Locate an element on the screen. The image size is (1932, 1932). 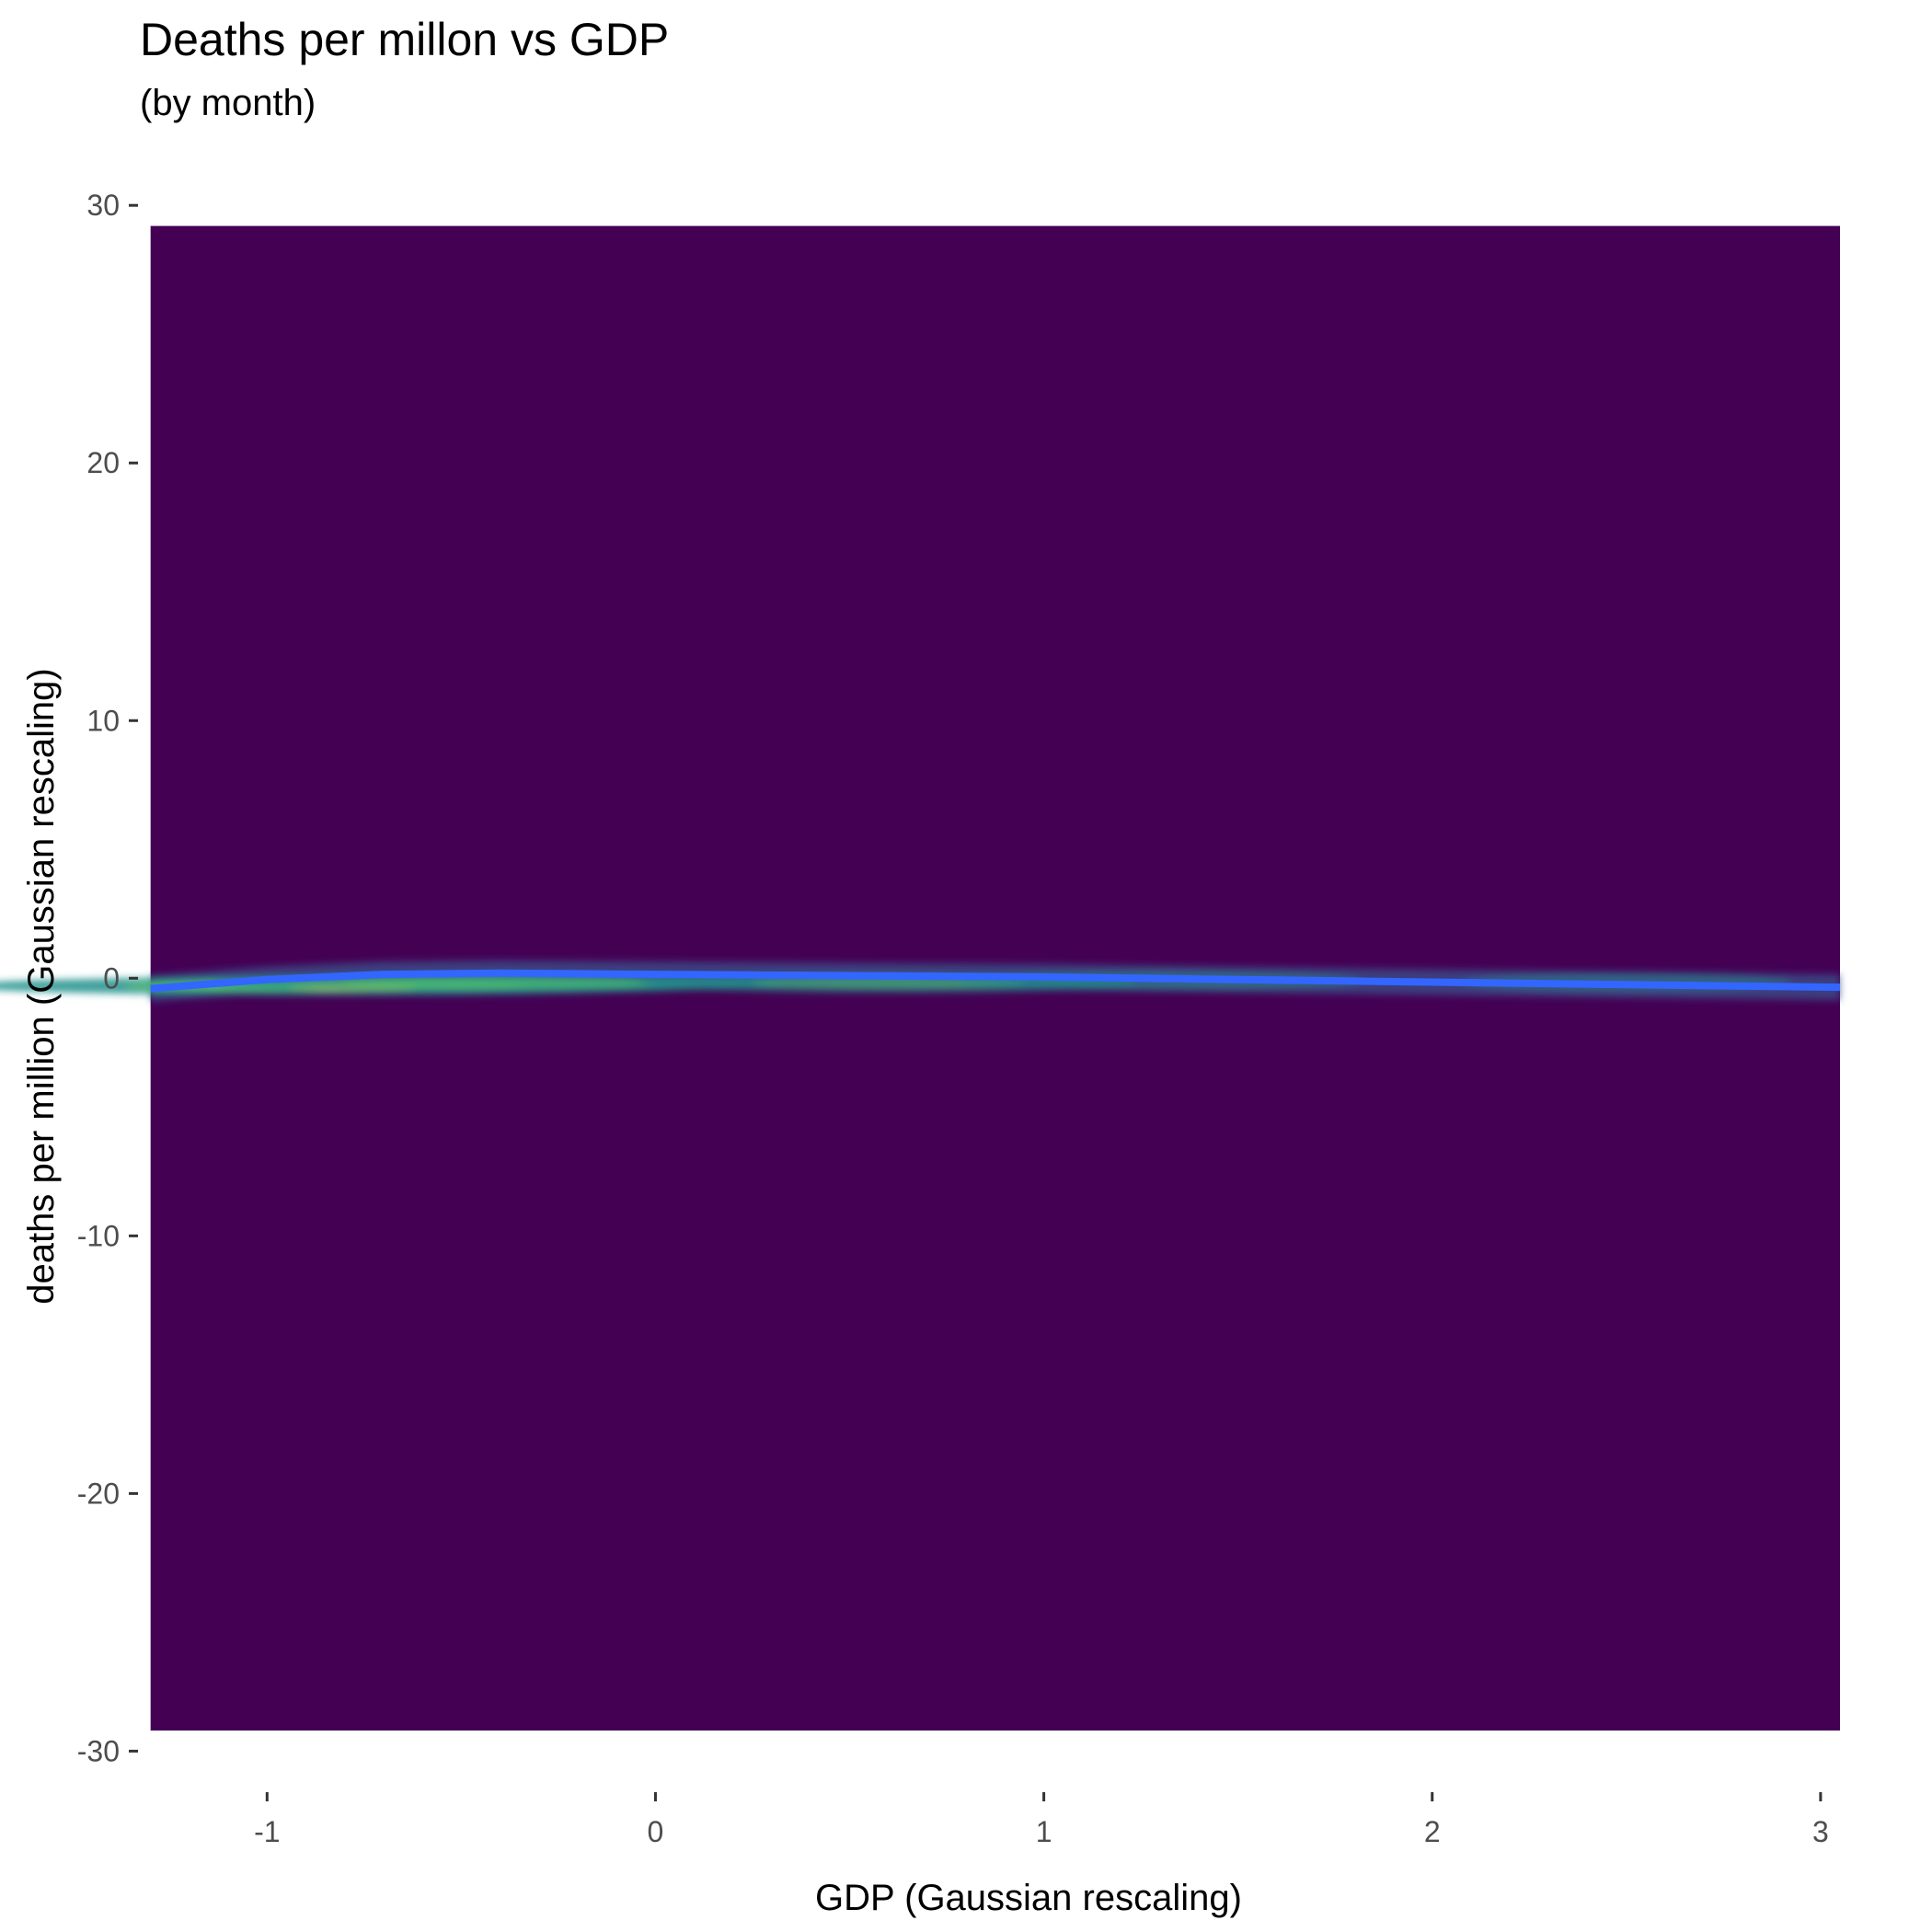
trend-line is located at coordinates (995, 981).